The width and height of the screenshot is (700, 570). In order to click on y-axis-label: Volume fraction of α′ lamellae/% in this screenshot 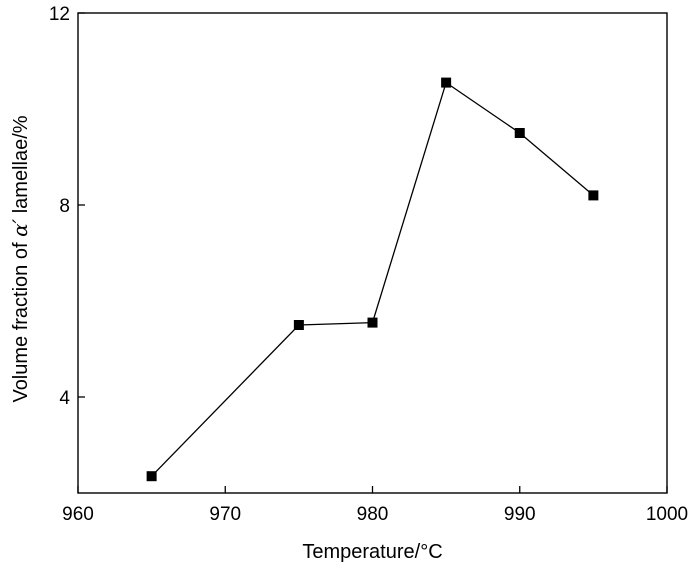, I will do `click(20, 258)`.